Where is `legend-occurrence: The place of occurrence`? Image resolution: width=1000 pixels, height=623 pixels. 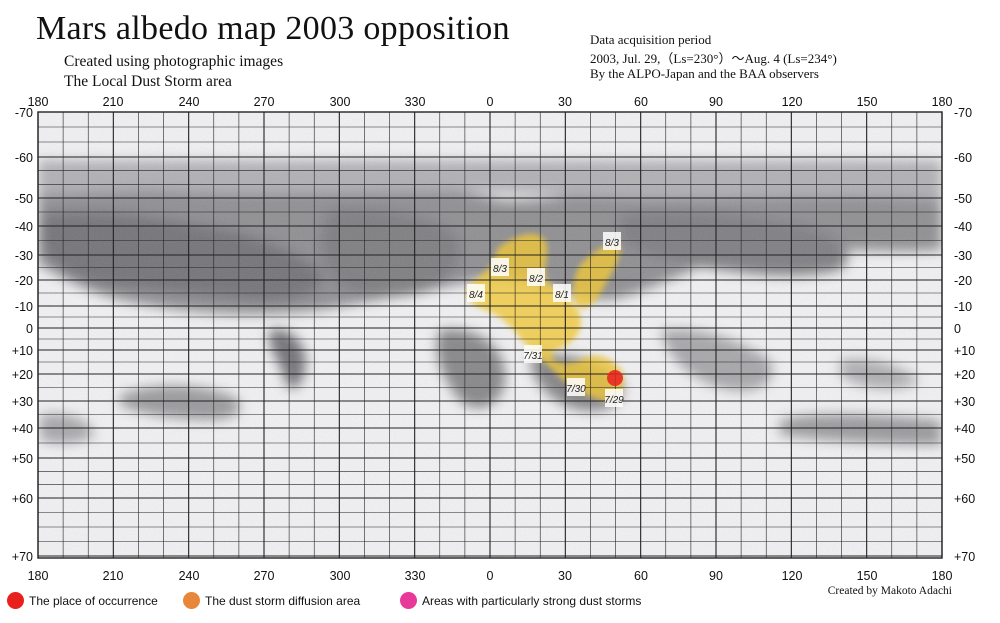
legend-occurrence: The place of occurrence is located at coordinates (82, 600).